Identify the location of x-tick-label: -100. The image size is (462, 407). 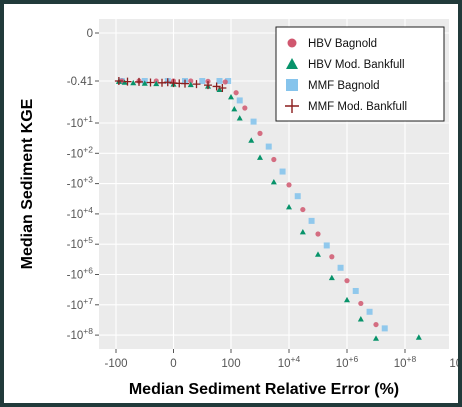
(115, 364).